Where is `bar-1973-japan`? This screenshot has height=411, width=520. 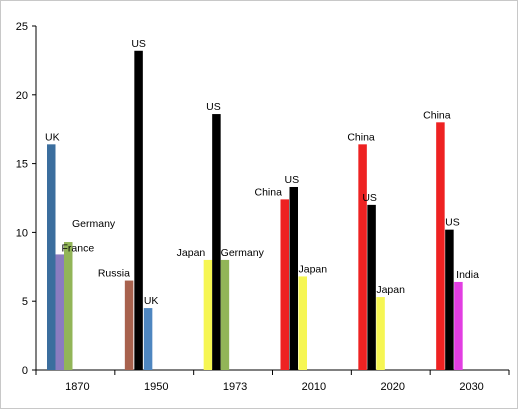
bar-1973-japan is located at coordinates (208, 314).